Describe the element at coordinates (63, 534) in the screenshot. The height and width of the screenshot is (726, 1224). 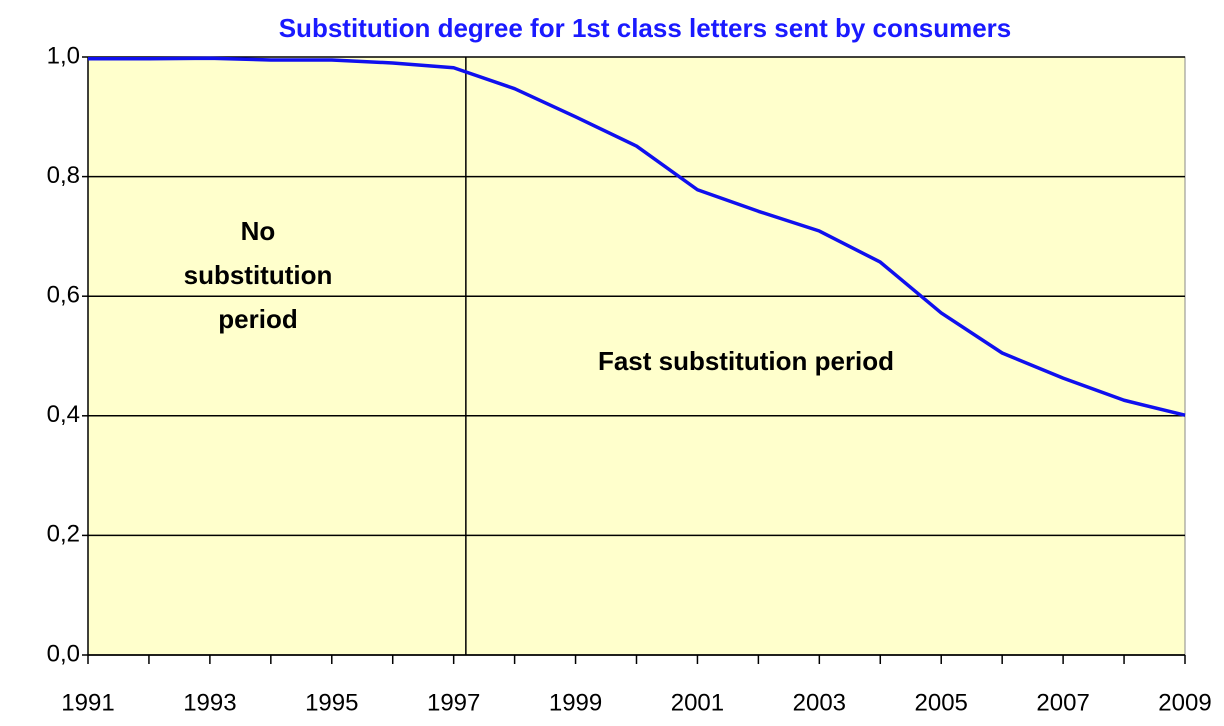
I see `y-tick-label: 0,2` at that location.